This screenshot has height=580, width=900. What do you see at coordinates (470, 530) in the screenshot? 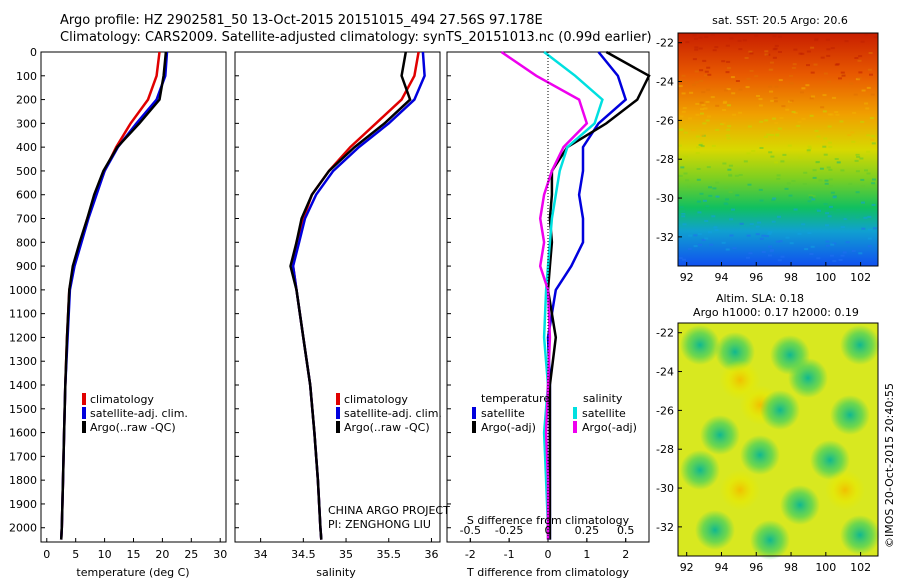
I see `difference-top-x-tick-label: -0.5` at bounding box center [470, 530].